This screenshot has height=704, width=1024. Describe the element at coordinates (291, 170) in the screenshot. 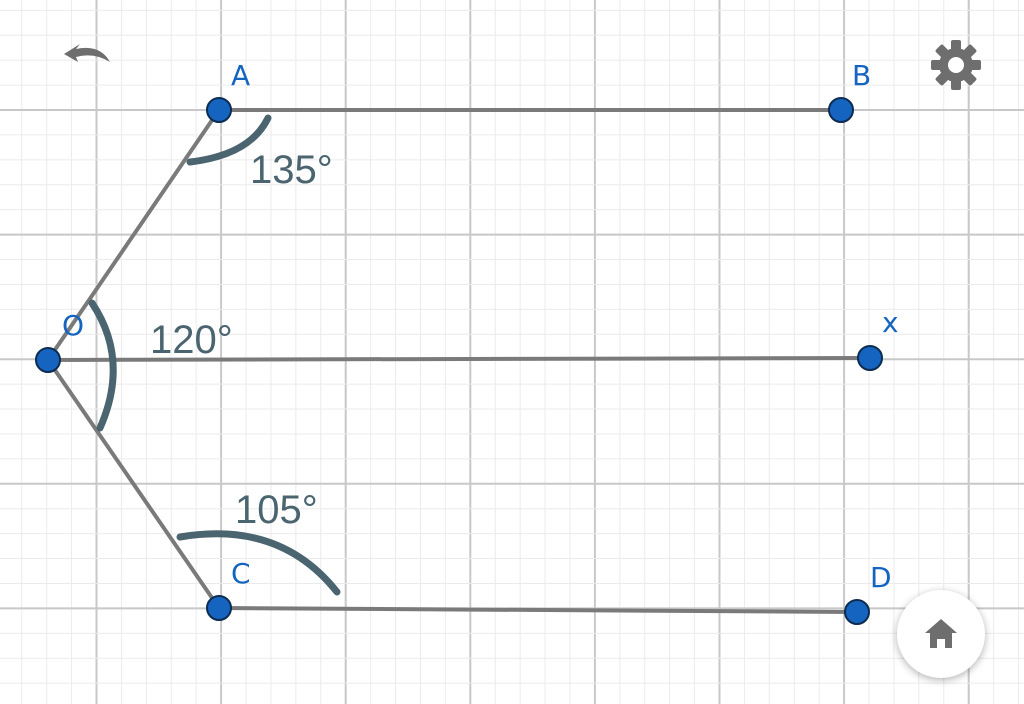

I see `angle-a-label: 135°` at that location.